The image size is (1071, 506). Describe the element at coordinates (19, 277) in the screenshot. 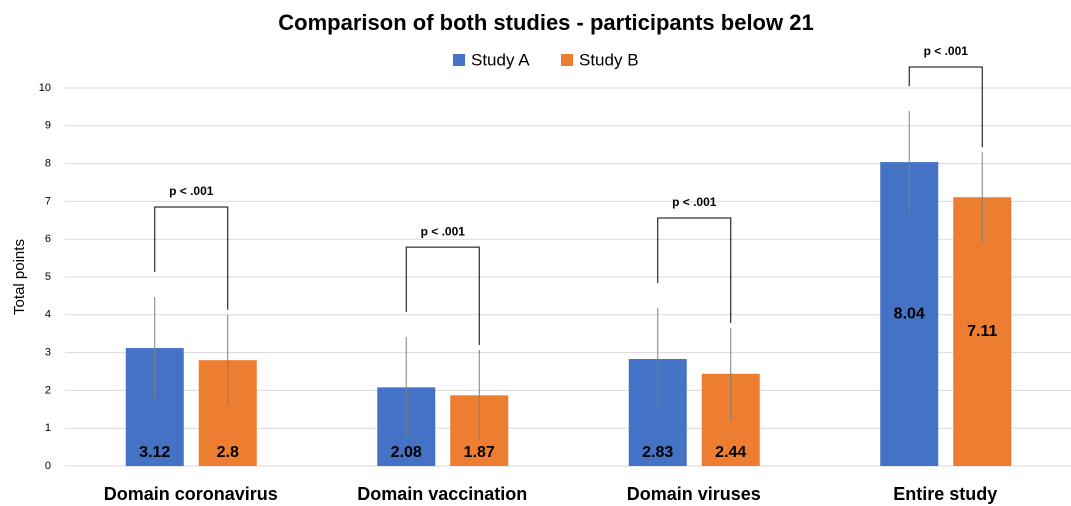

I see `y-axis-label: Total points` at that location.